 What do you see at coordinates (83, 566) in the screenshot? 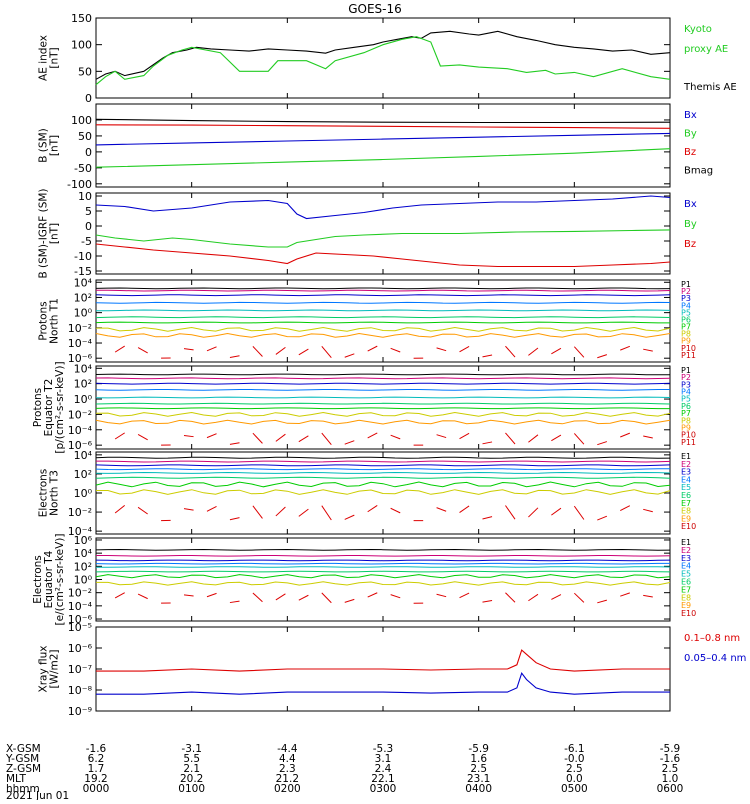
I see `y-tick-label: 10²` at bounding box center [83, 566].